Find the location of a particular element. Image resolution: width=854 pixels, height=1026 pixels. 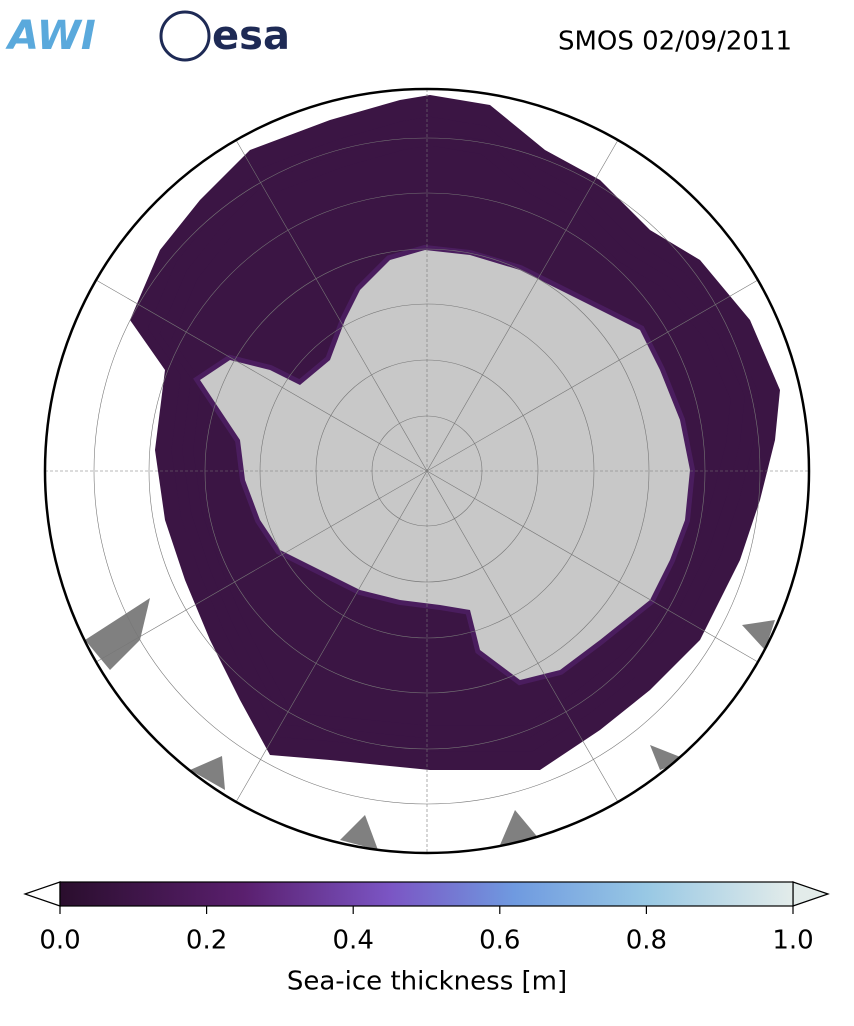

esa-logo: esa is located at coordinates (251, 36).